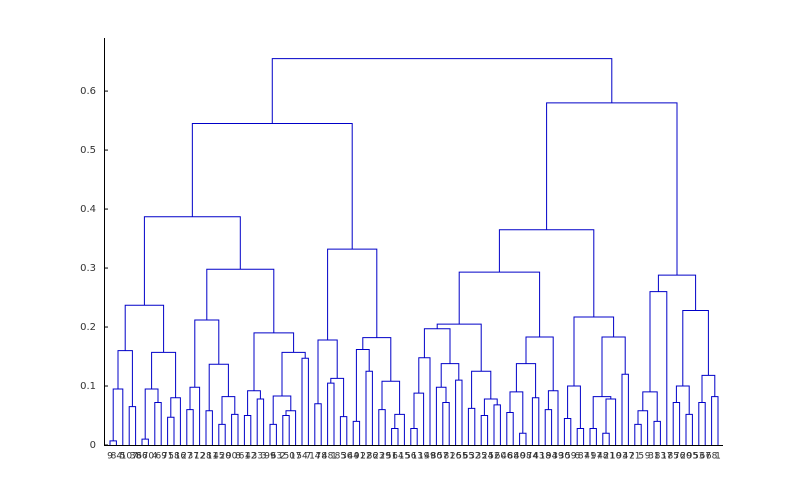  Describe the element at coordinates (583, 457) in the screenshot. I see `leaf-label: 87` at that location.